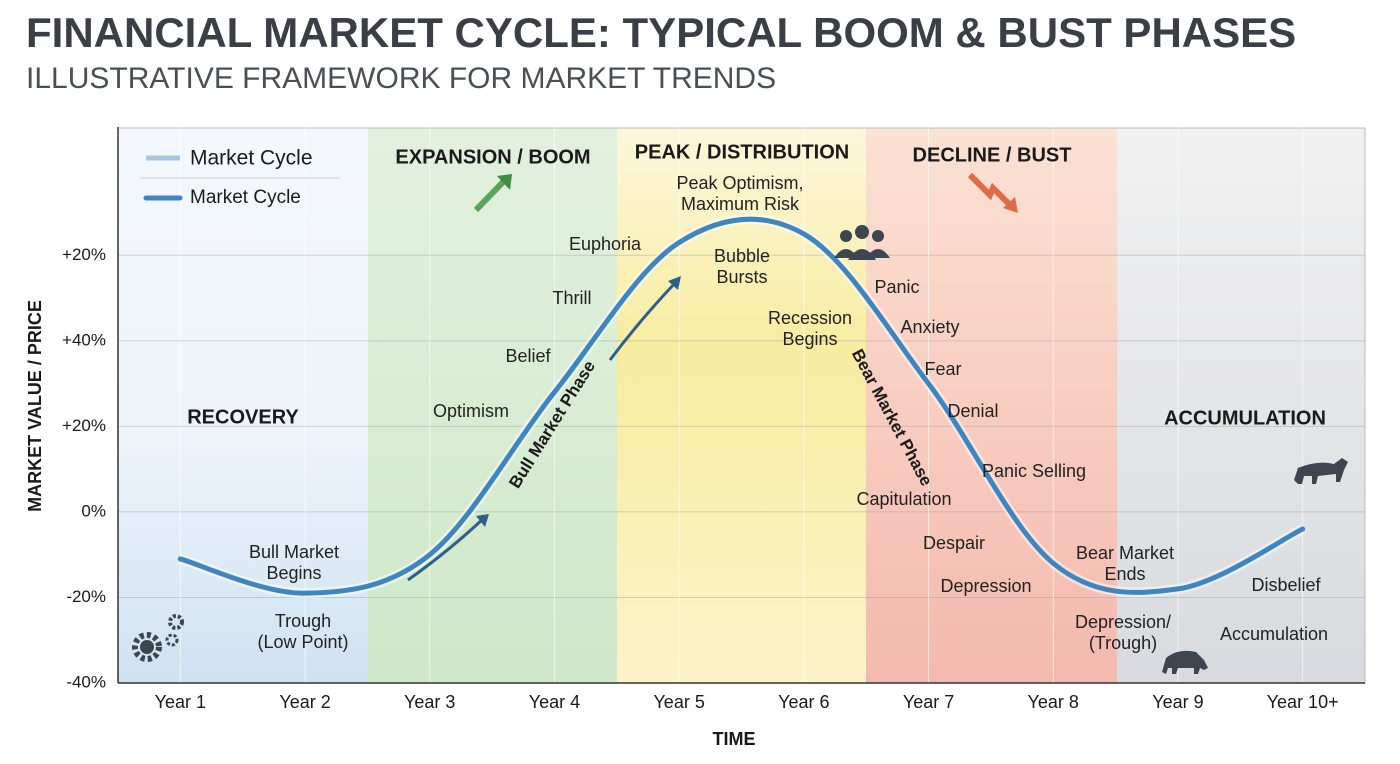 This screenshot has width=1400, height=764. What do you see at coordinates (303, 621) in the screenshot?
I see `annotation: Trough` at bounding box center [303, 621].